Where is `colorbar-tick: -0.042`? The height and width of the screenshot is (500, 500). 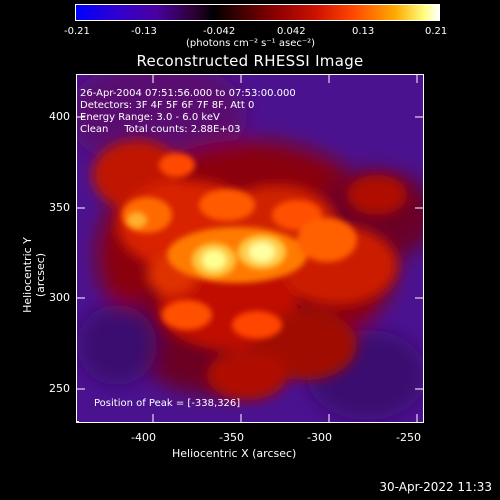 colorbar-tick: -0.042 is located at coordinates (219, 31).